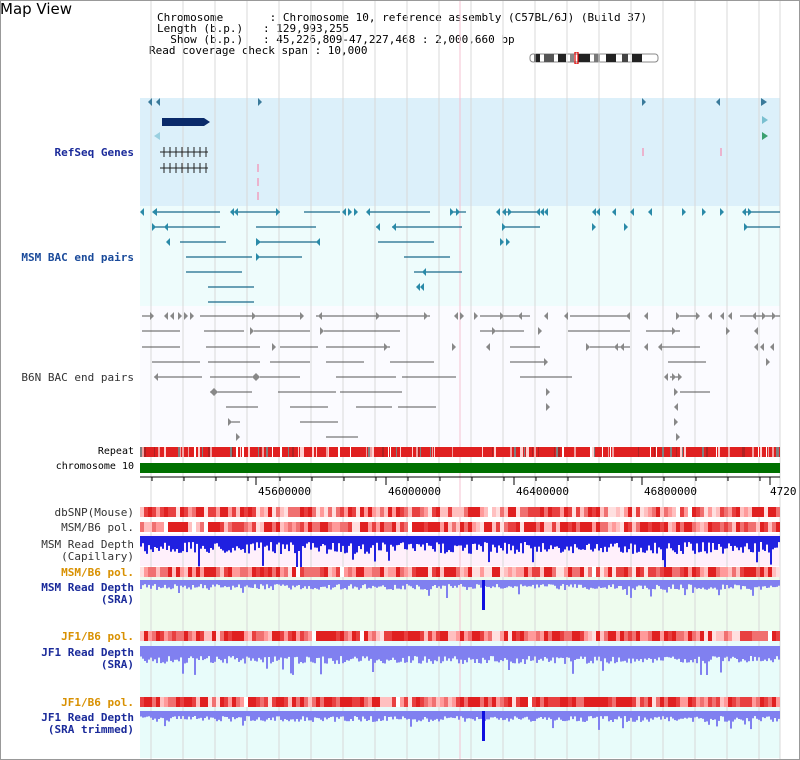  What do you see at coordinates (94, 512) in the screenshot?
I see `dbsnp-label: dbSNP(Mouse)` at bounding box center [94, 512].